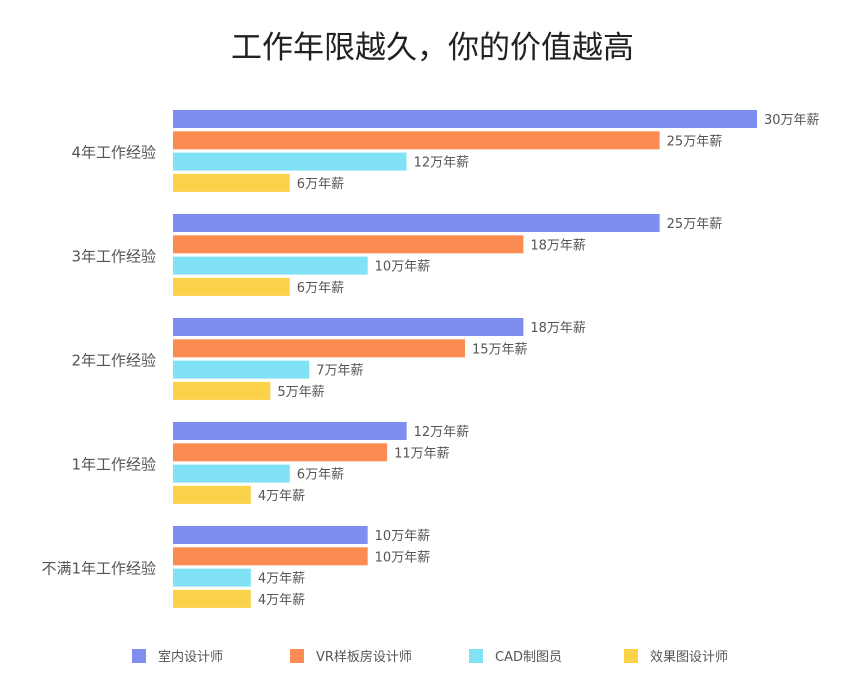 This screenshot has height=673, width=865. I want to click on legend-item-cad-drafter: CAD制图员, so click(515, 655).